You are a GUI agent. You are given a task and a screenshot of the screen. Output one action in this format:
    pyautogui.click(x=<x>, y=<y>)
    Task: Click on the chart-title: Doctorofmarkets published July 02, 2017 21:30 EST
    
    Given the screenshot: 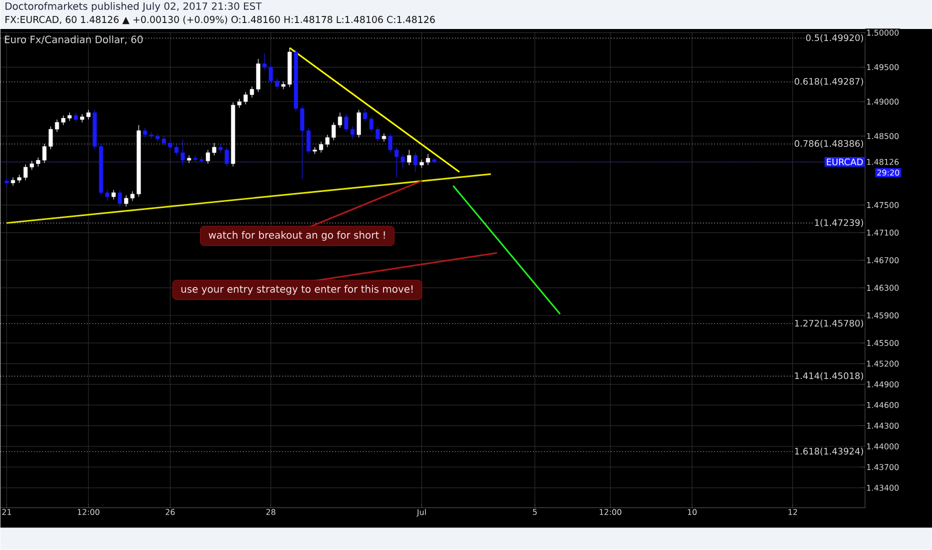 What is the action you would take?
    pyautogui.click(x=134, y=7)
    